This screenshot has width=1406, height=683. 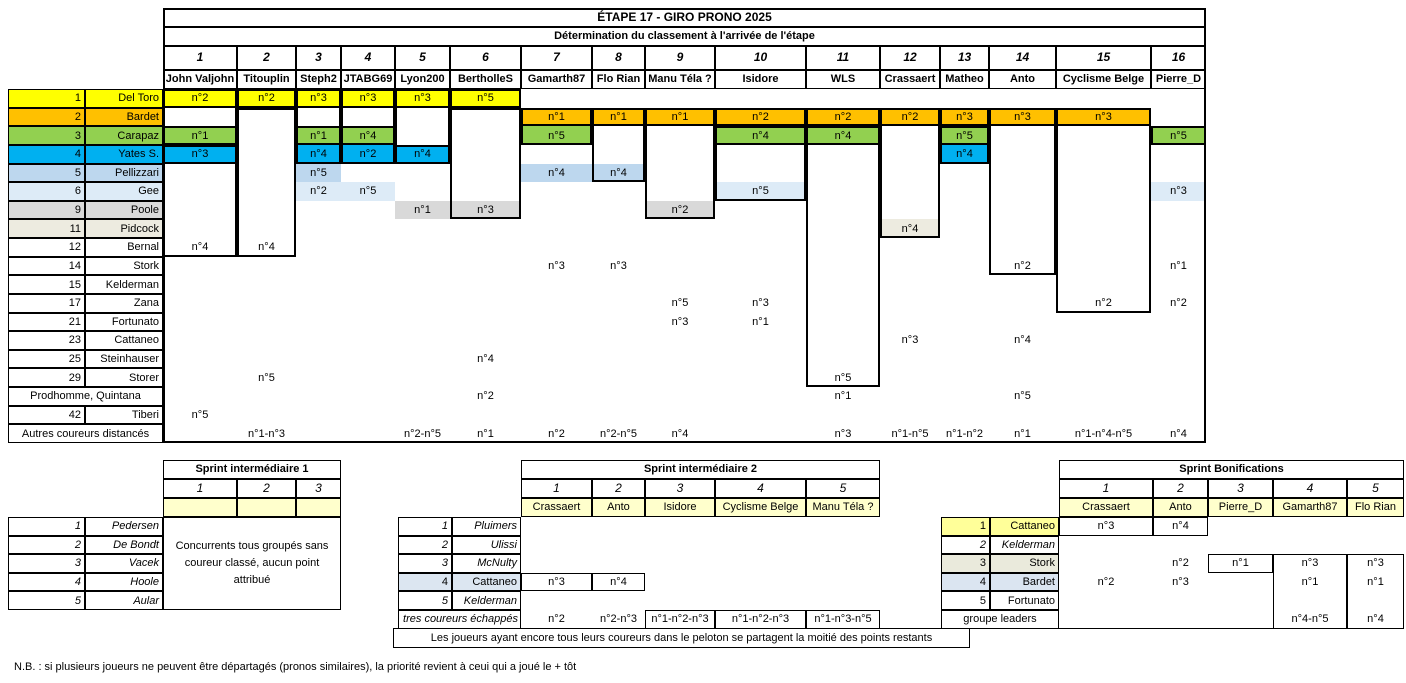 What do you see at coordinates (1024, 600) in the screenshot?
I see `bf-rider-name: Fortunato` at bounding box center [1024, 600].